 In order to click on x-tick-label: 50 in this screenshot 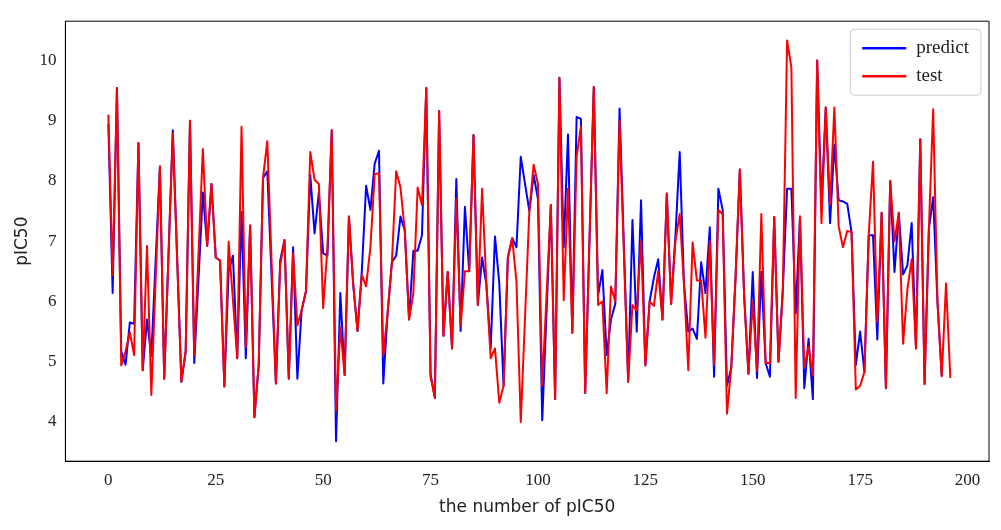, I will do `click(323, 479)`.